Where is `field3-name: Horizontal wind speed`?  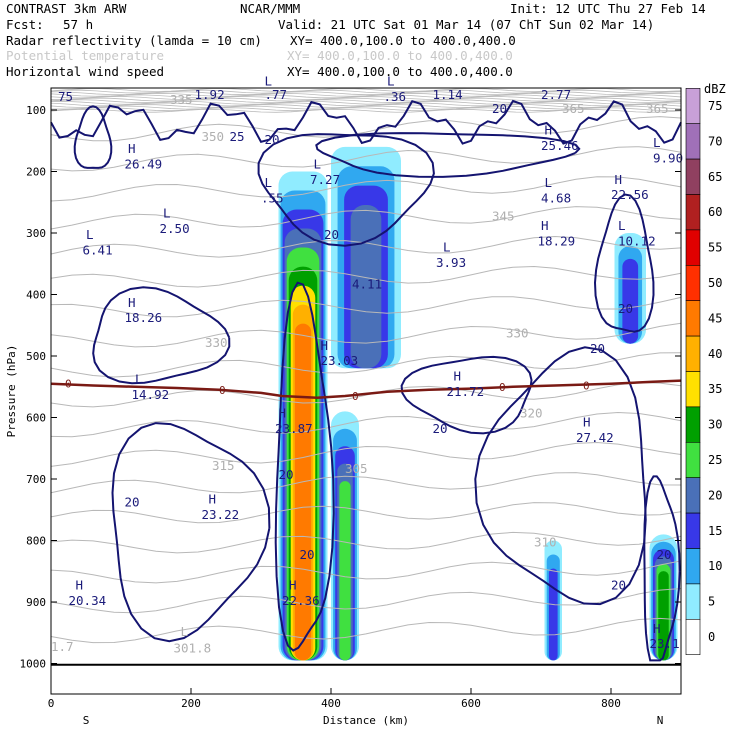
field3-name: Horizontal wind speed is located at coordinates (85, 71).